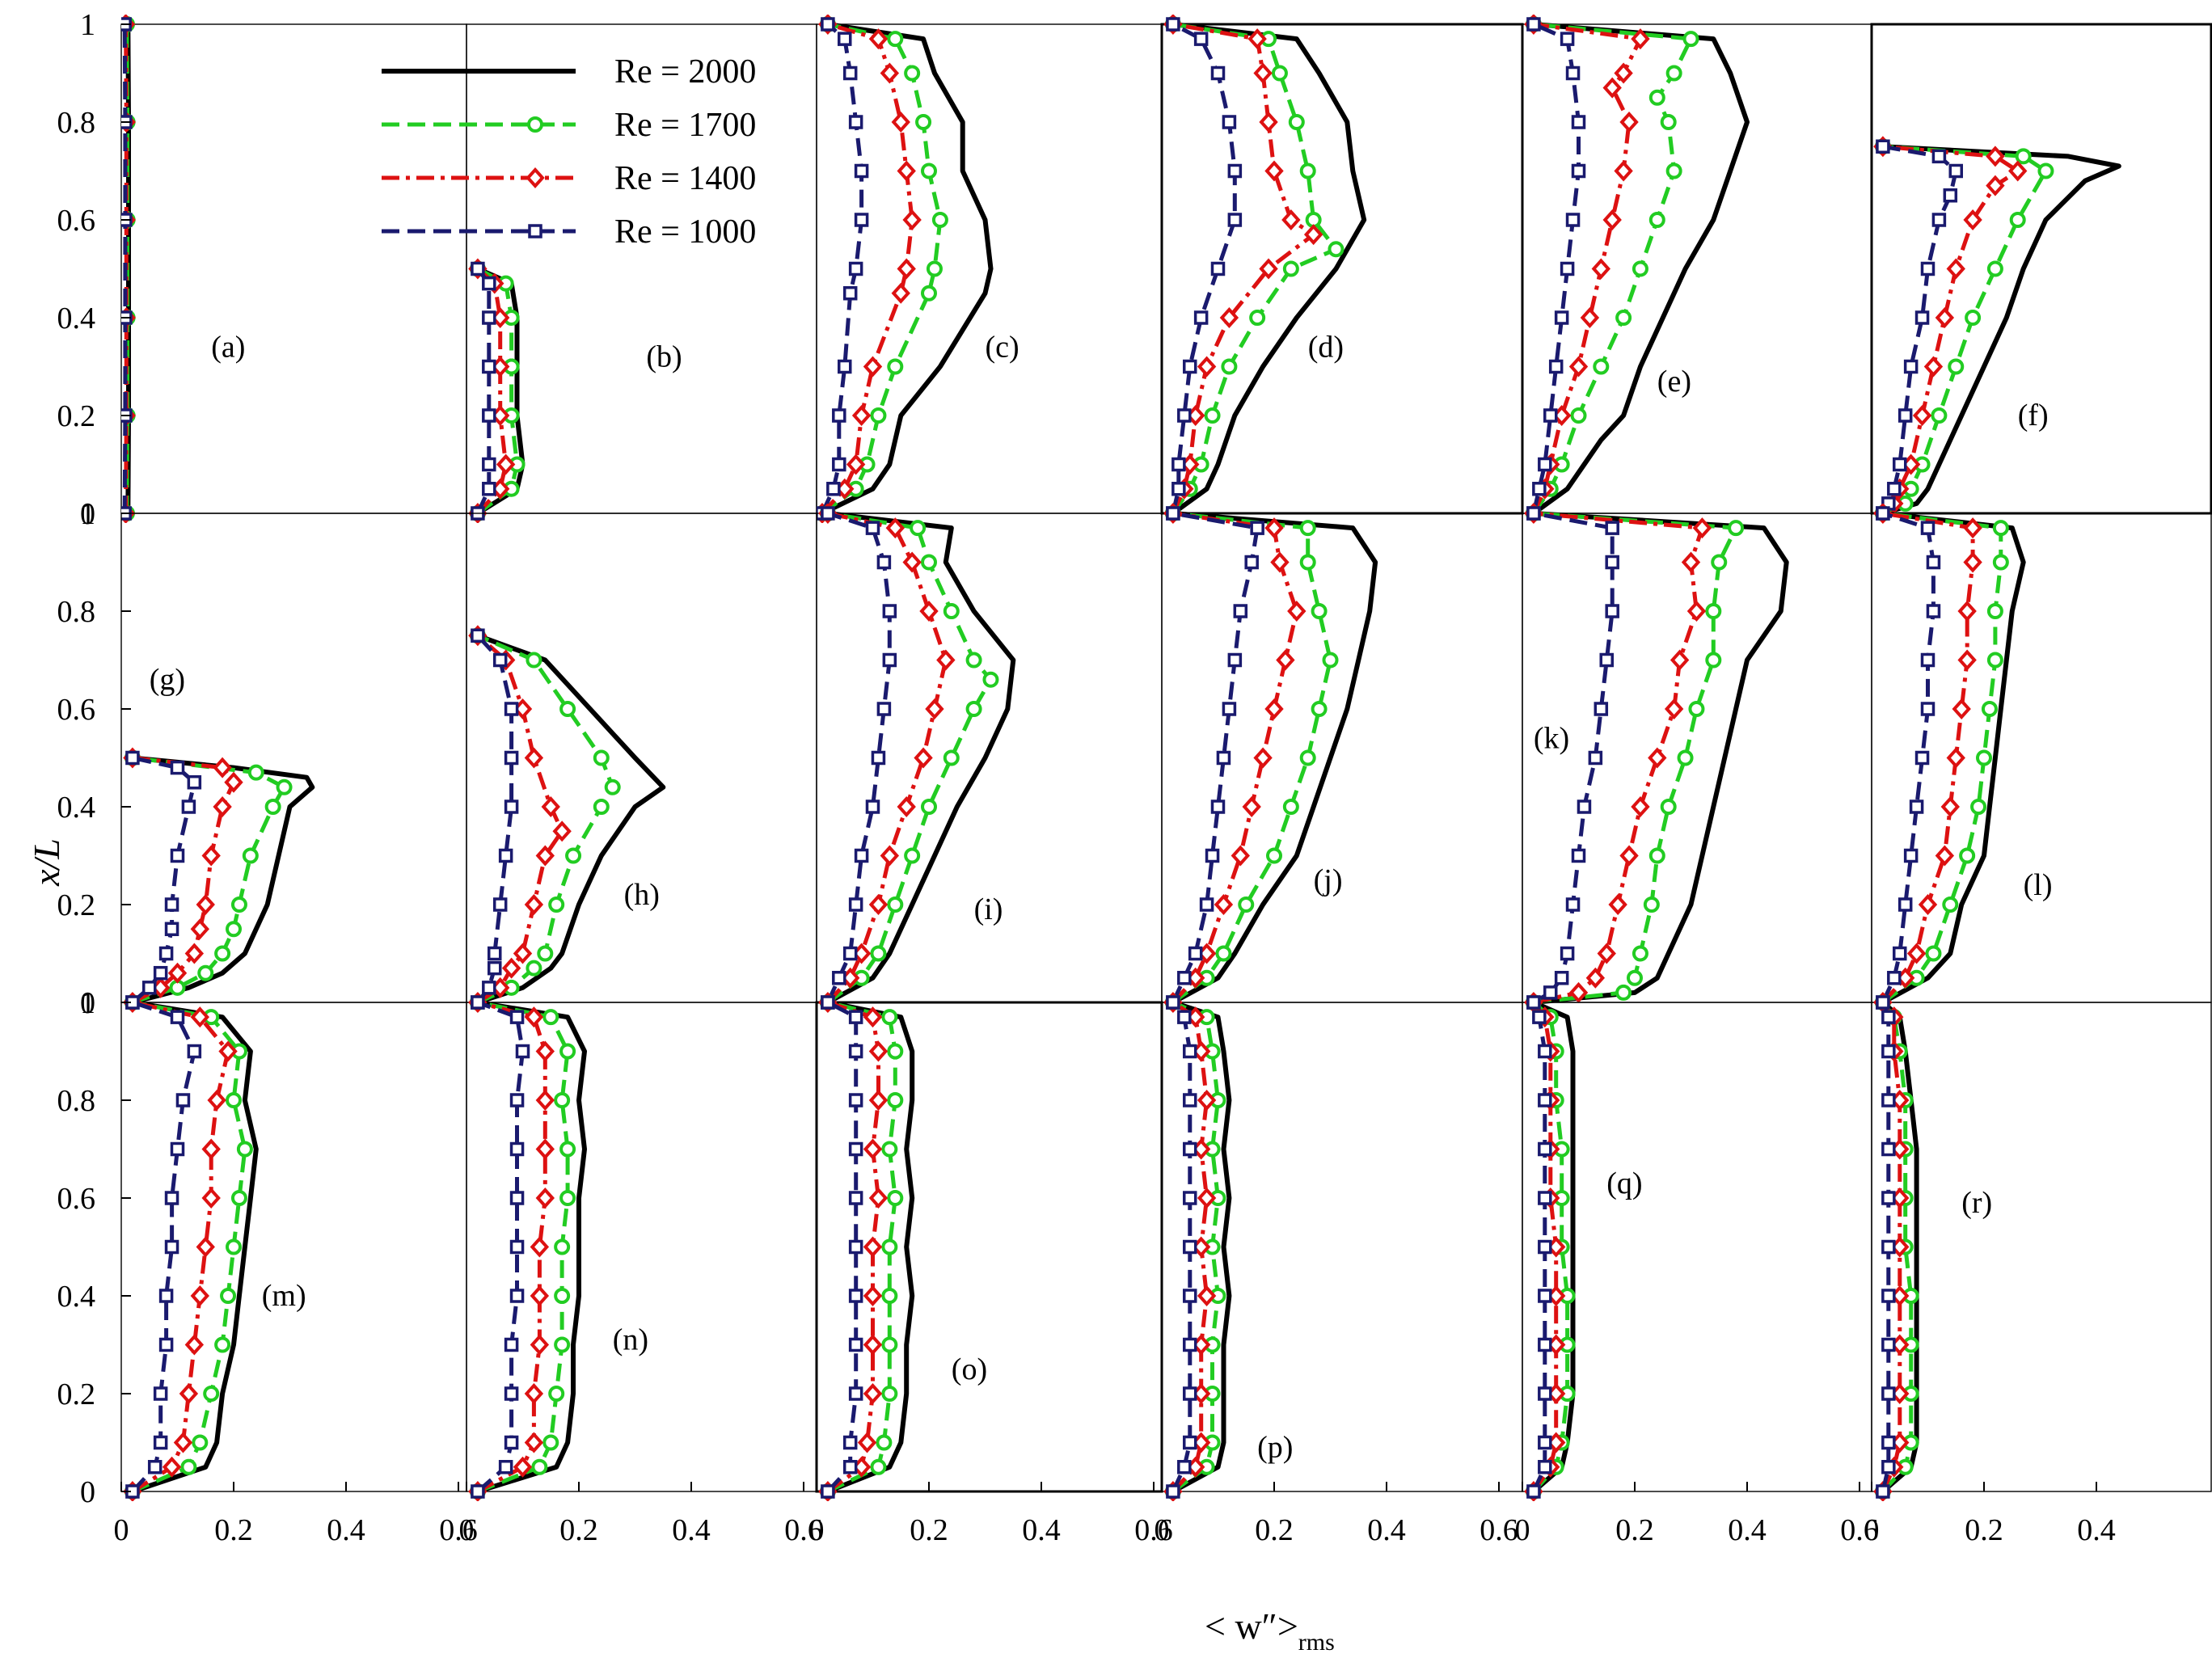 The width and height of the screenshot is (2212, 1658). Describe the element at coordinates (685, 72) in the screenshot. I see `legend-label: Re = 2000` at that location.